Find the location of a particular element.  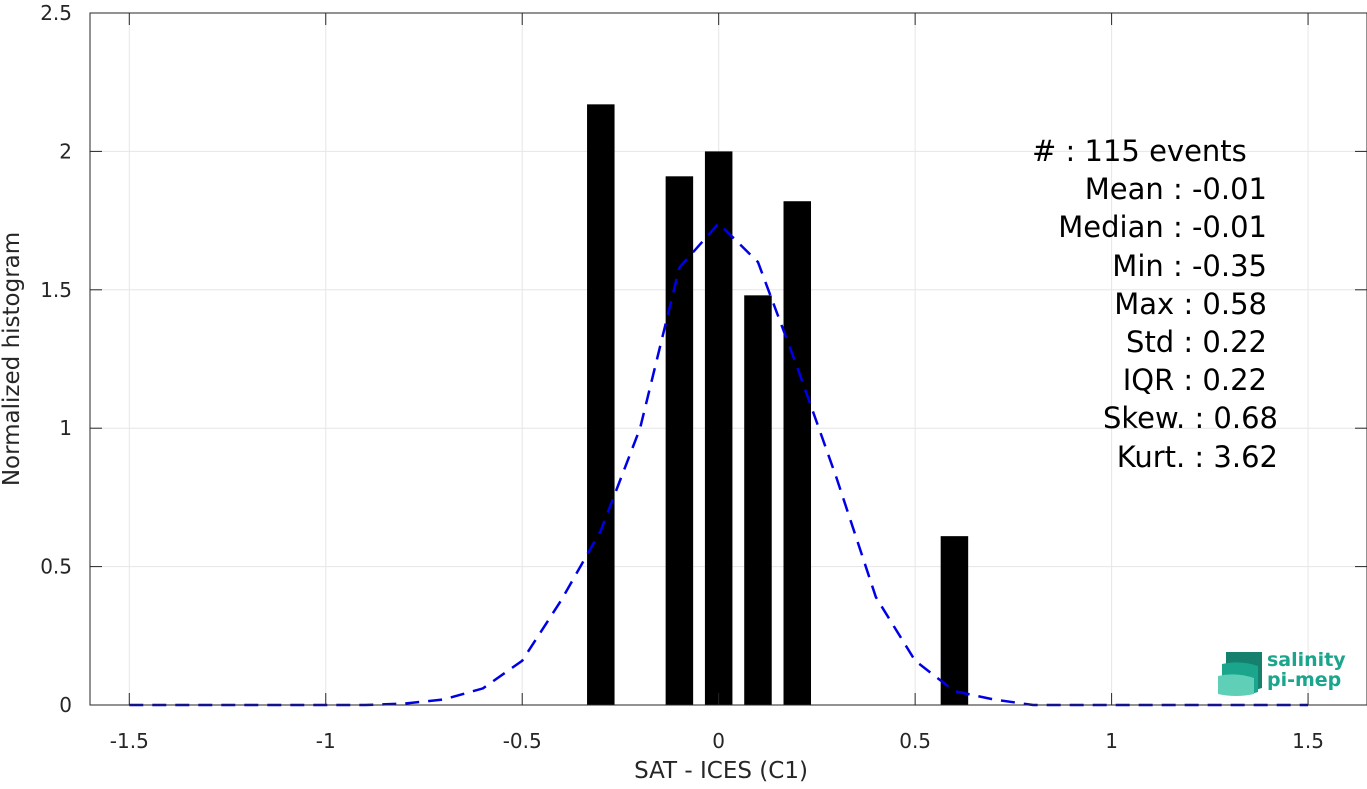

y-tick-label-0: 0 is located at coordinates (65, 705).